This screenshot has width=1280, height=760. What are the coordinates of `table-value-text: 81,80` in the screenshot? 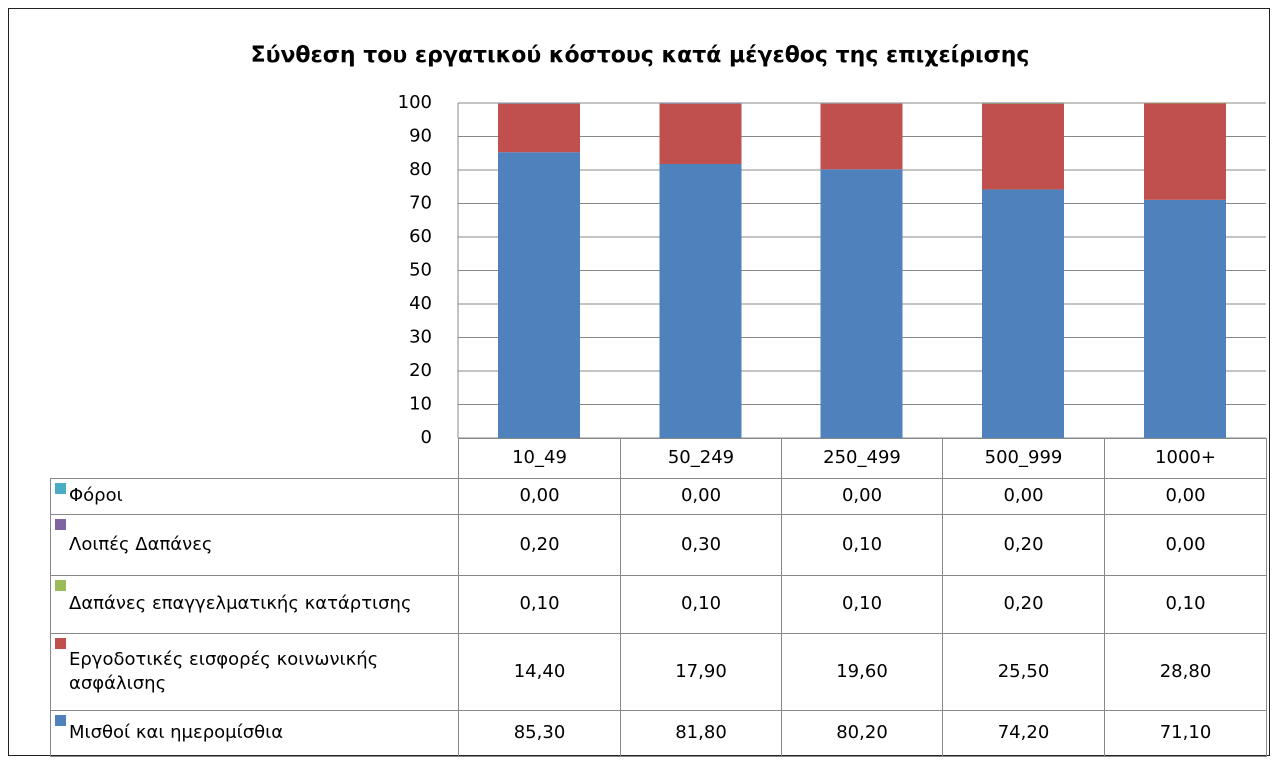 It's located at (701, 733).